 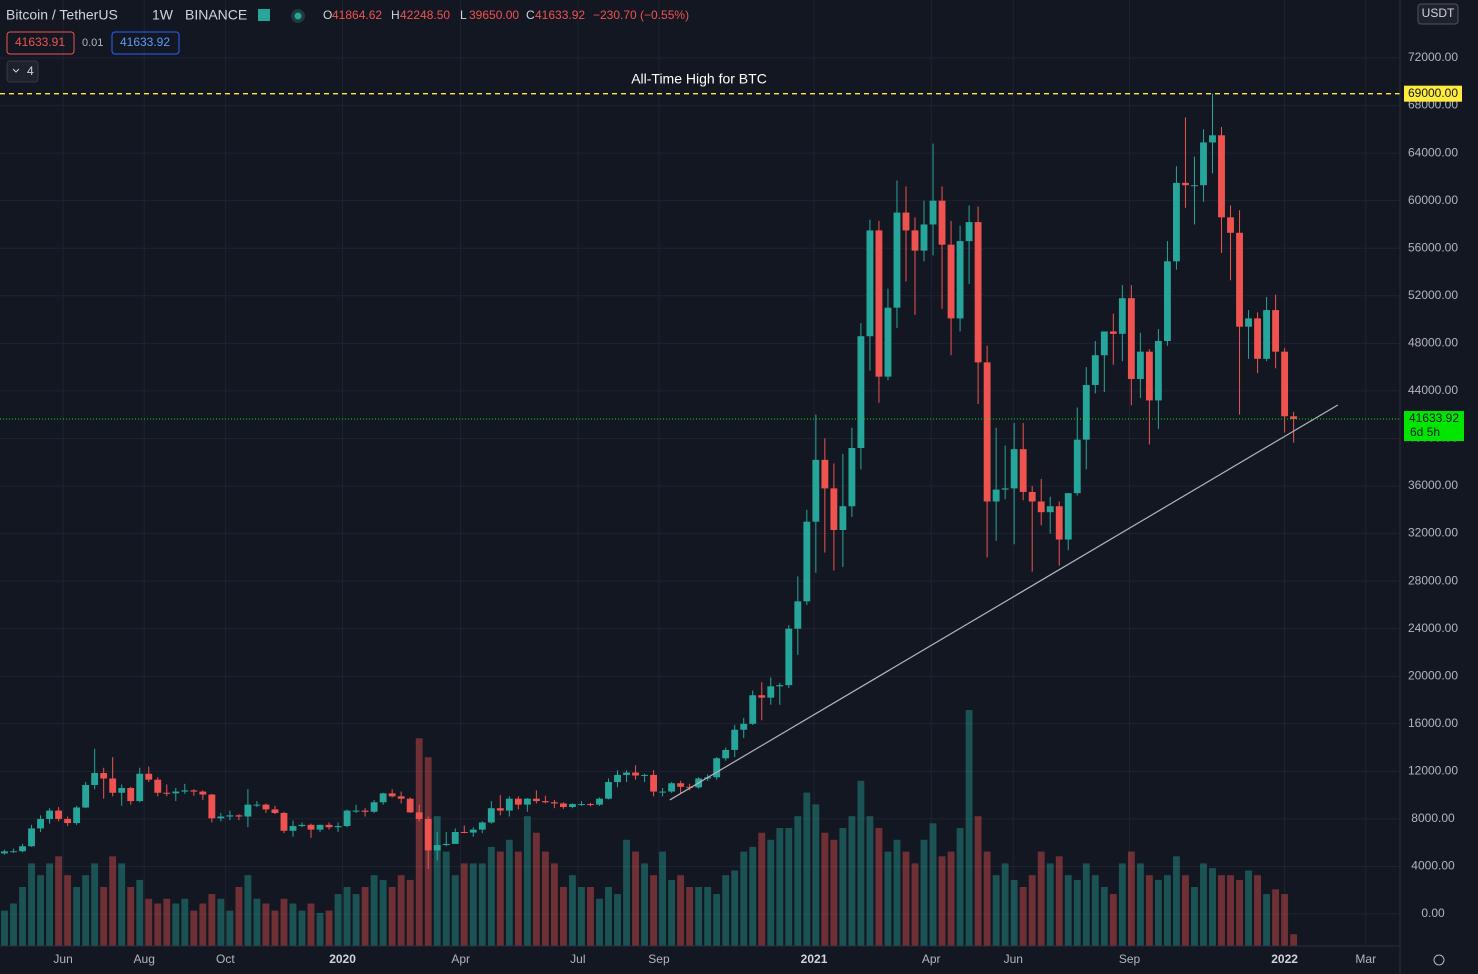 What do you see at coordinates (62, 15) in the screenshot?
I see `symbol: Bitcoin / TetherUS` at bounding box center [62, 15].